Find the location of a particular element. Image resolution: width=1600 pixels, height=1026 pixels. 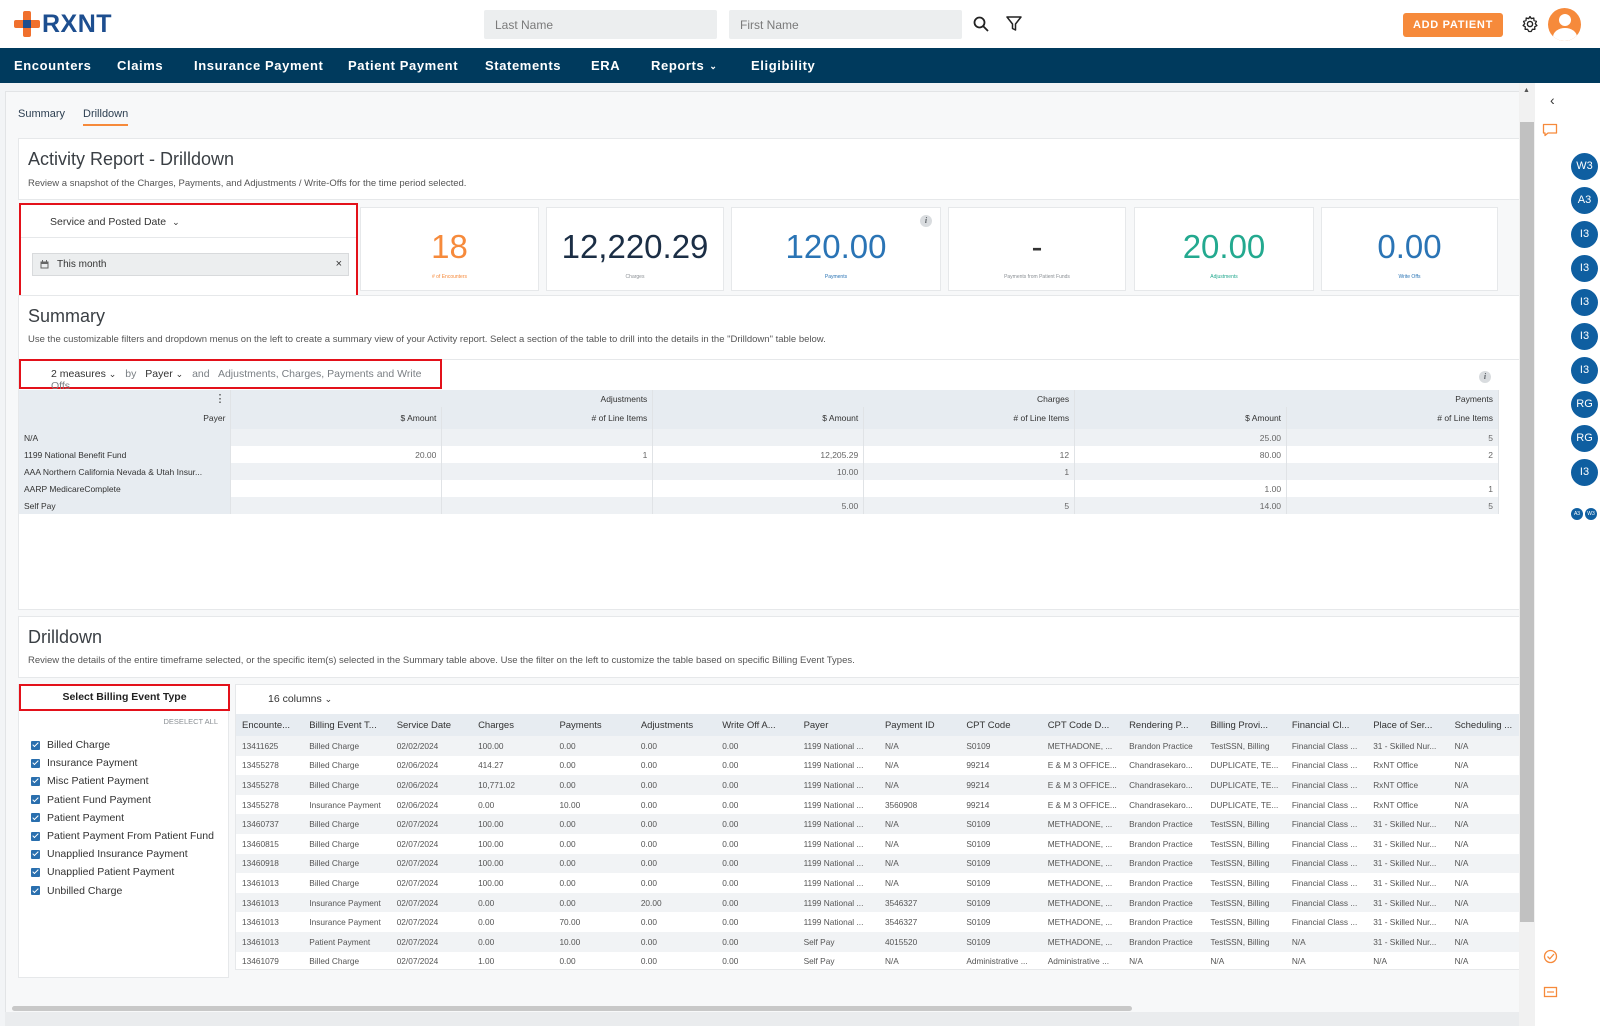

pivot-row: AARP MedicareComplete 1.00 1 is located at coordinates (759, 488).